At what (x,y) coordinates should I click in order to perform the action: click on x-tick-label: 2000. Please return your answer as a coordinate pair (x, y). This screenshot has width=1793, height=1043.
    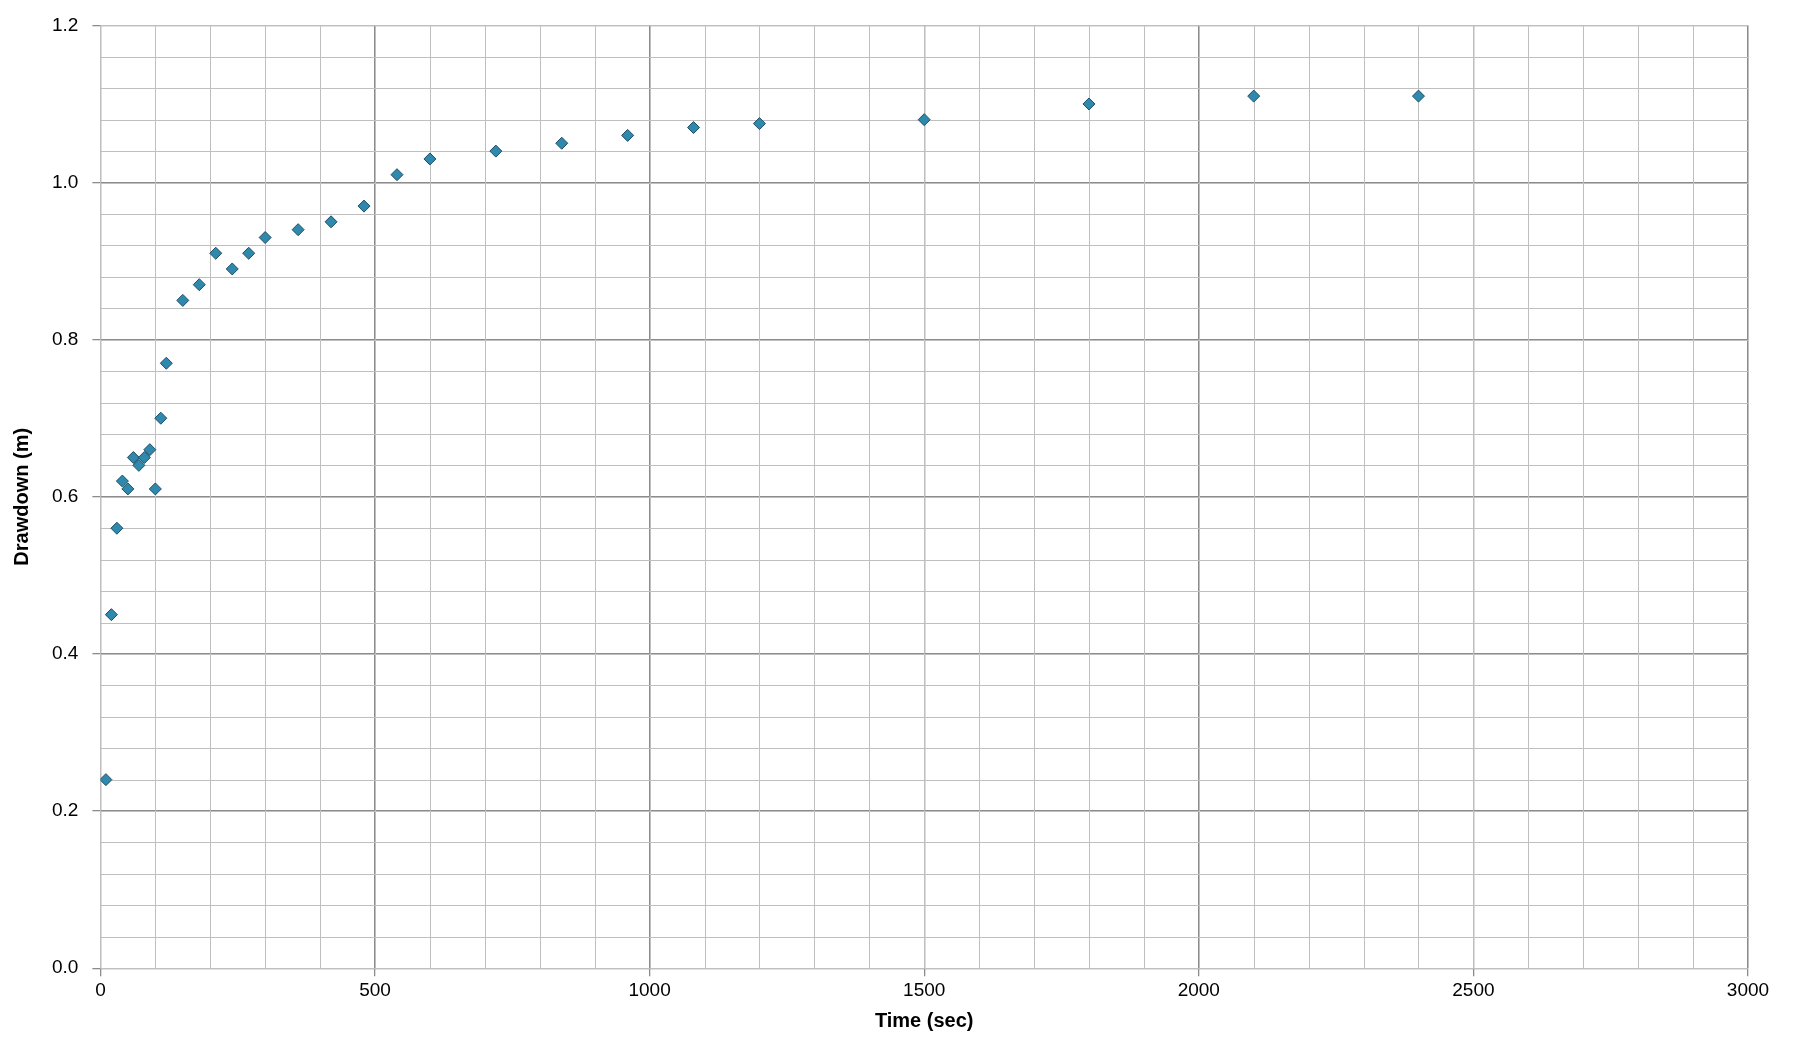
    Looking at the image, I should click on (1198, 989).